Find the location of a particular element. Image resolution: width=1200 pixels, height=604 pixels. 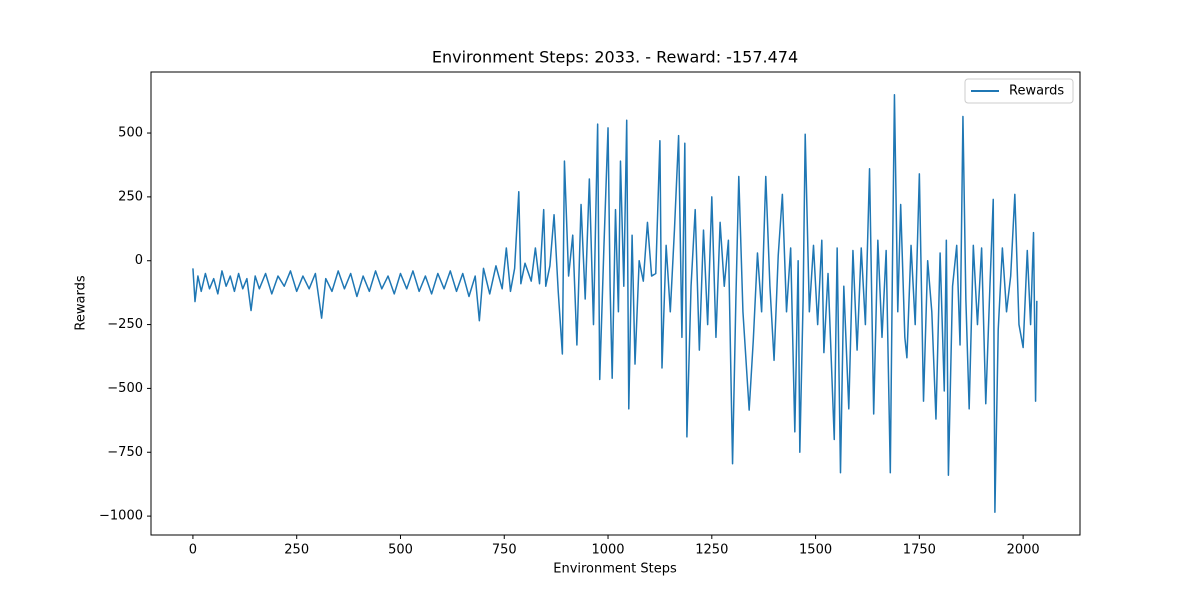

y-tick-label: 500 is located at coordinates (130, 133).